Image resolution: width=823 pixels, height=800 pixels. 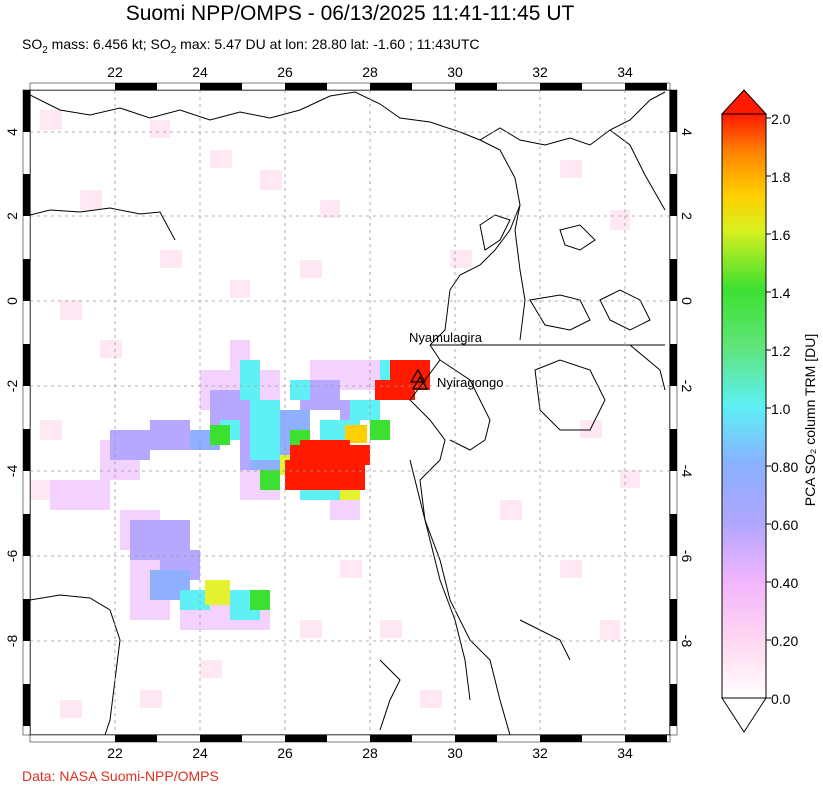 I want to click on colorbar-tick-label: 1.2, so click(x=781, y=351).